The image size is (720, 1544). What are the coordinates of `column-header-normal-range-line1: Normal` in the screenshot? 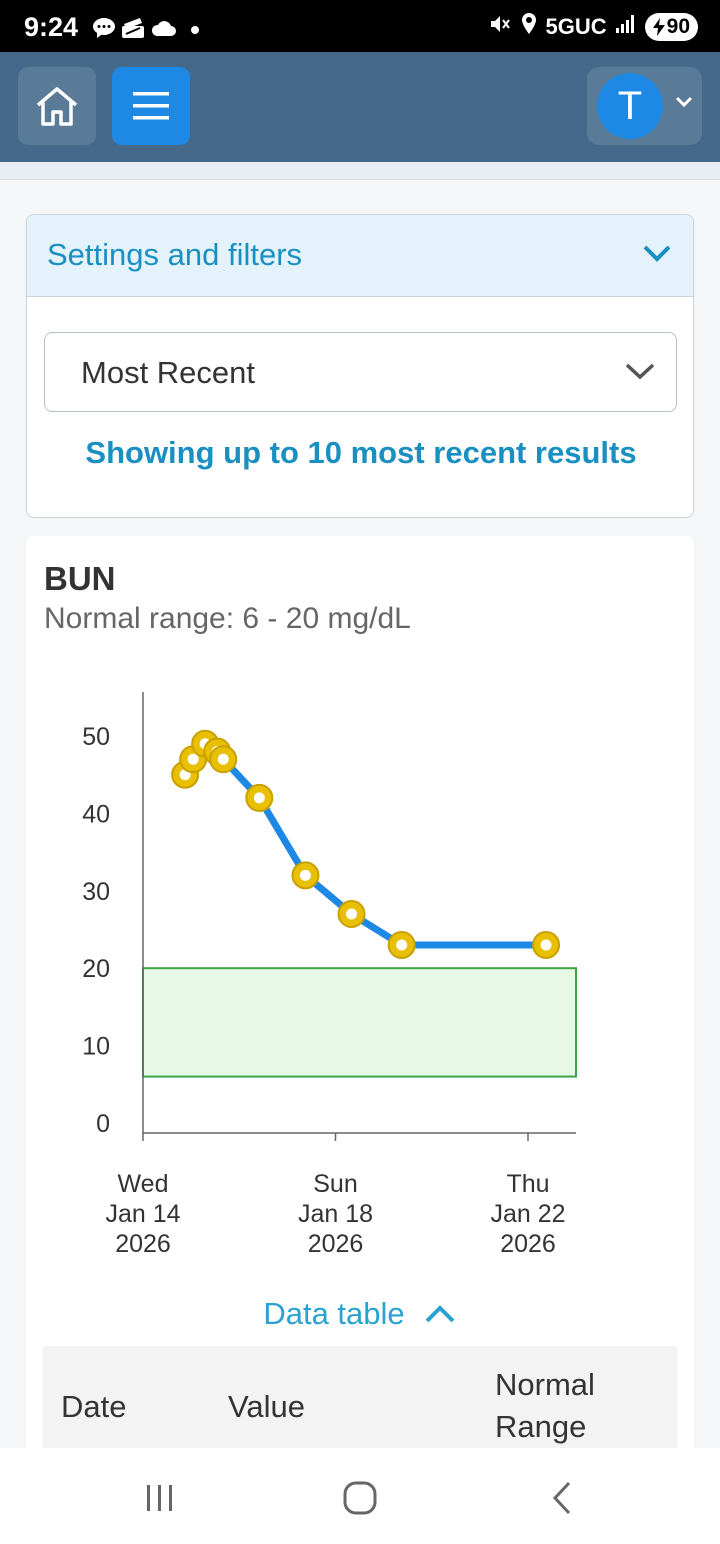 It's located at (545, 1384).